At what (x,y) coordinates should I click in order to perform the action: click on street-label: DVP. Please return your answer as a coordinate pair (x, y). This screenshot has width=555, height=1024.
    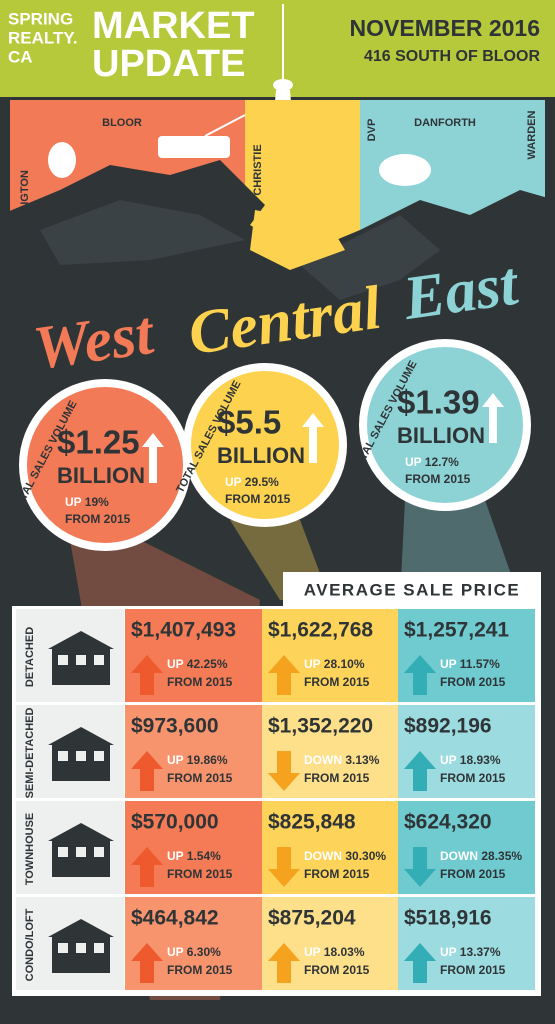
    Looking at the image, I should click on (372, 130).